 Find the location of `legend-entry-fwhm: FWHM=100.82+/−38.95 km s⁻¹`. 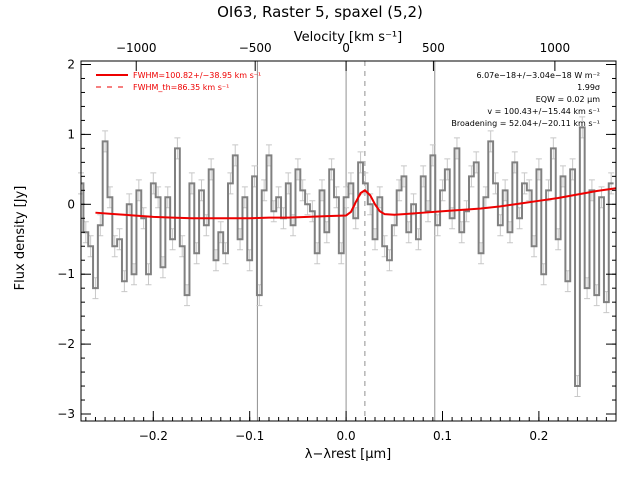

legend-entry-fwhm: FWHM=100.82+/−38.95 km s⁻¹ is located at coordinates (197, 75).